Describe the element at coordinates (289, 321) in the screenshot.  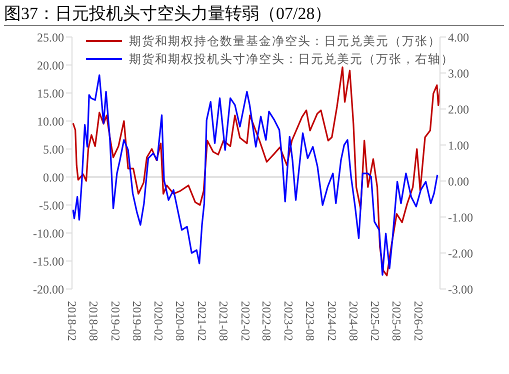
I see `x-tick-label: 2023-02` at that location.